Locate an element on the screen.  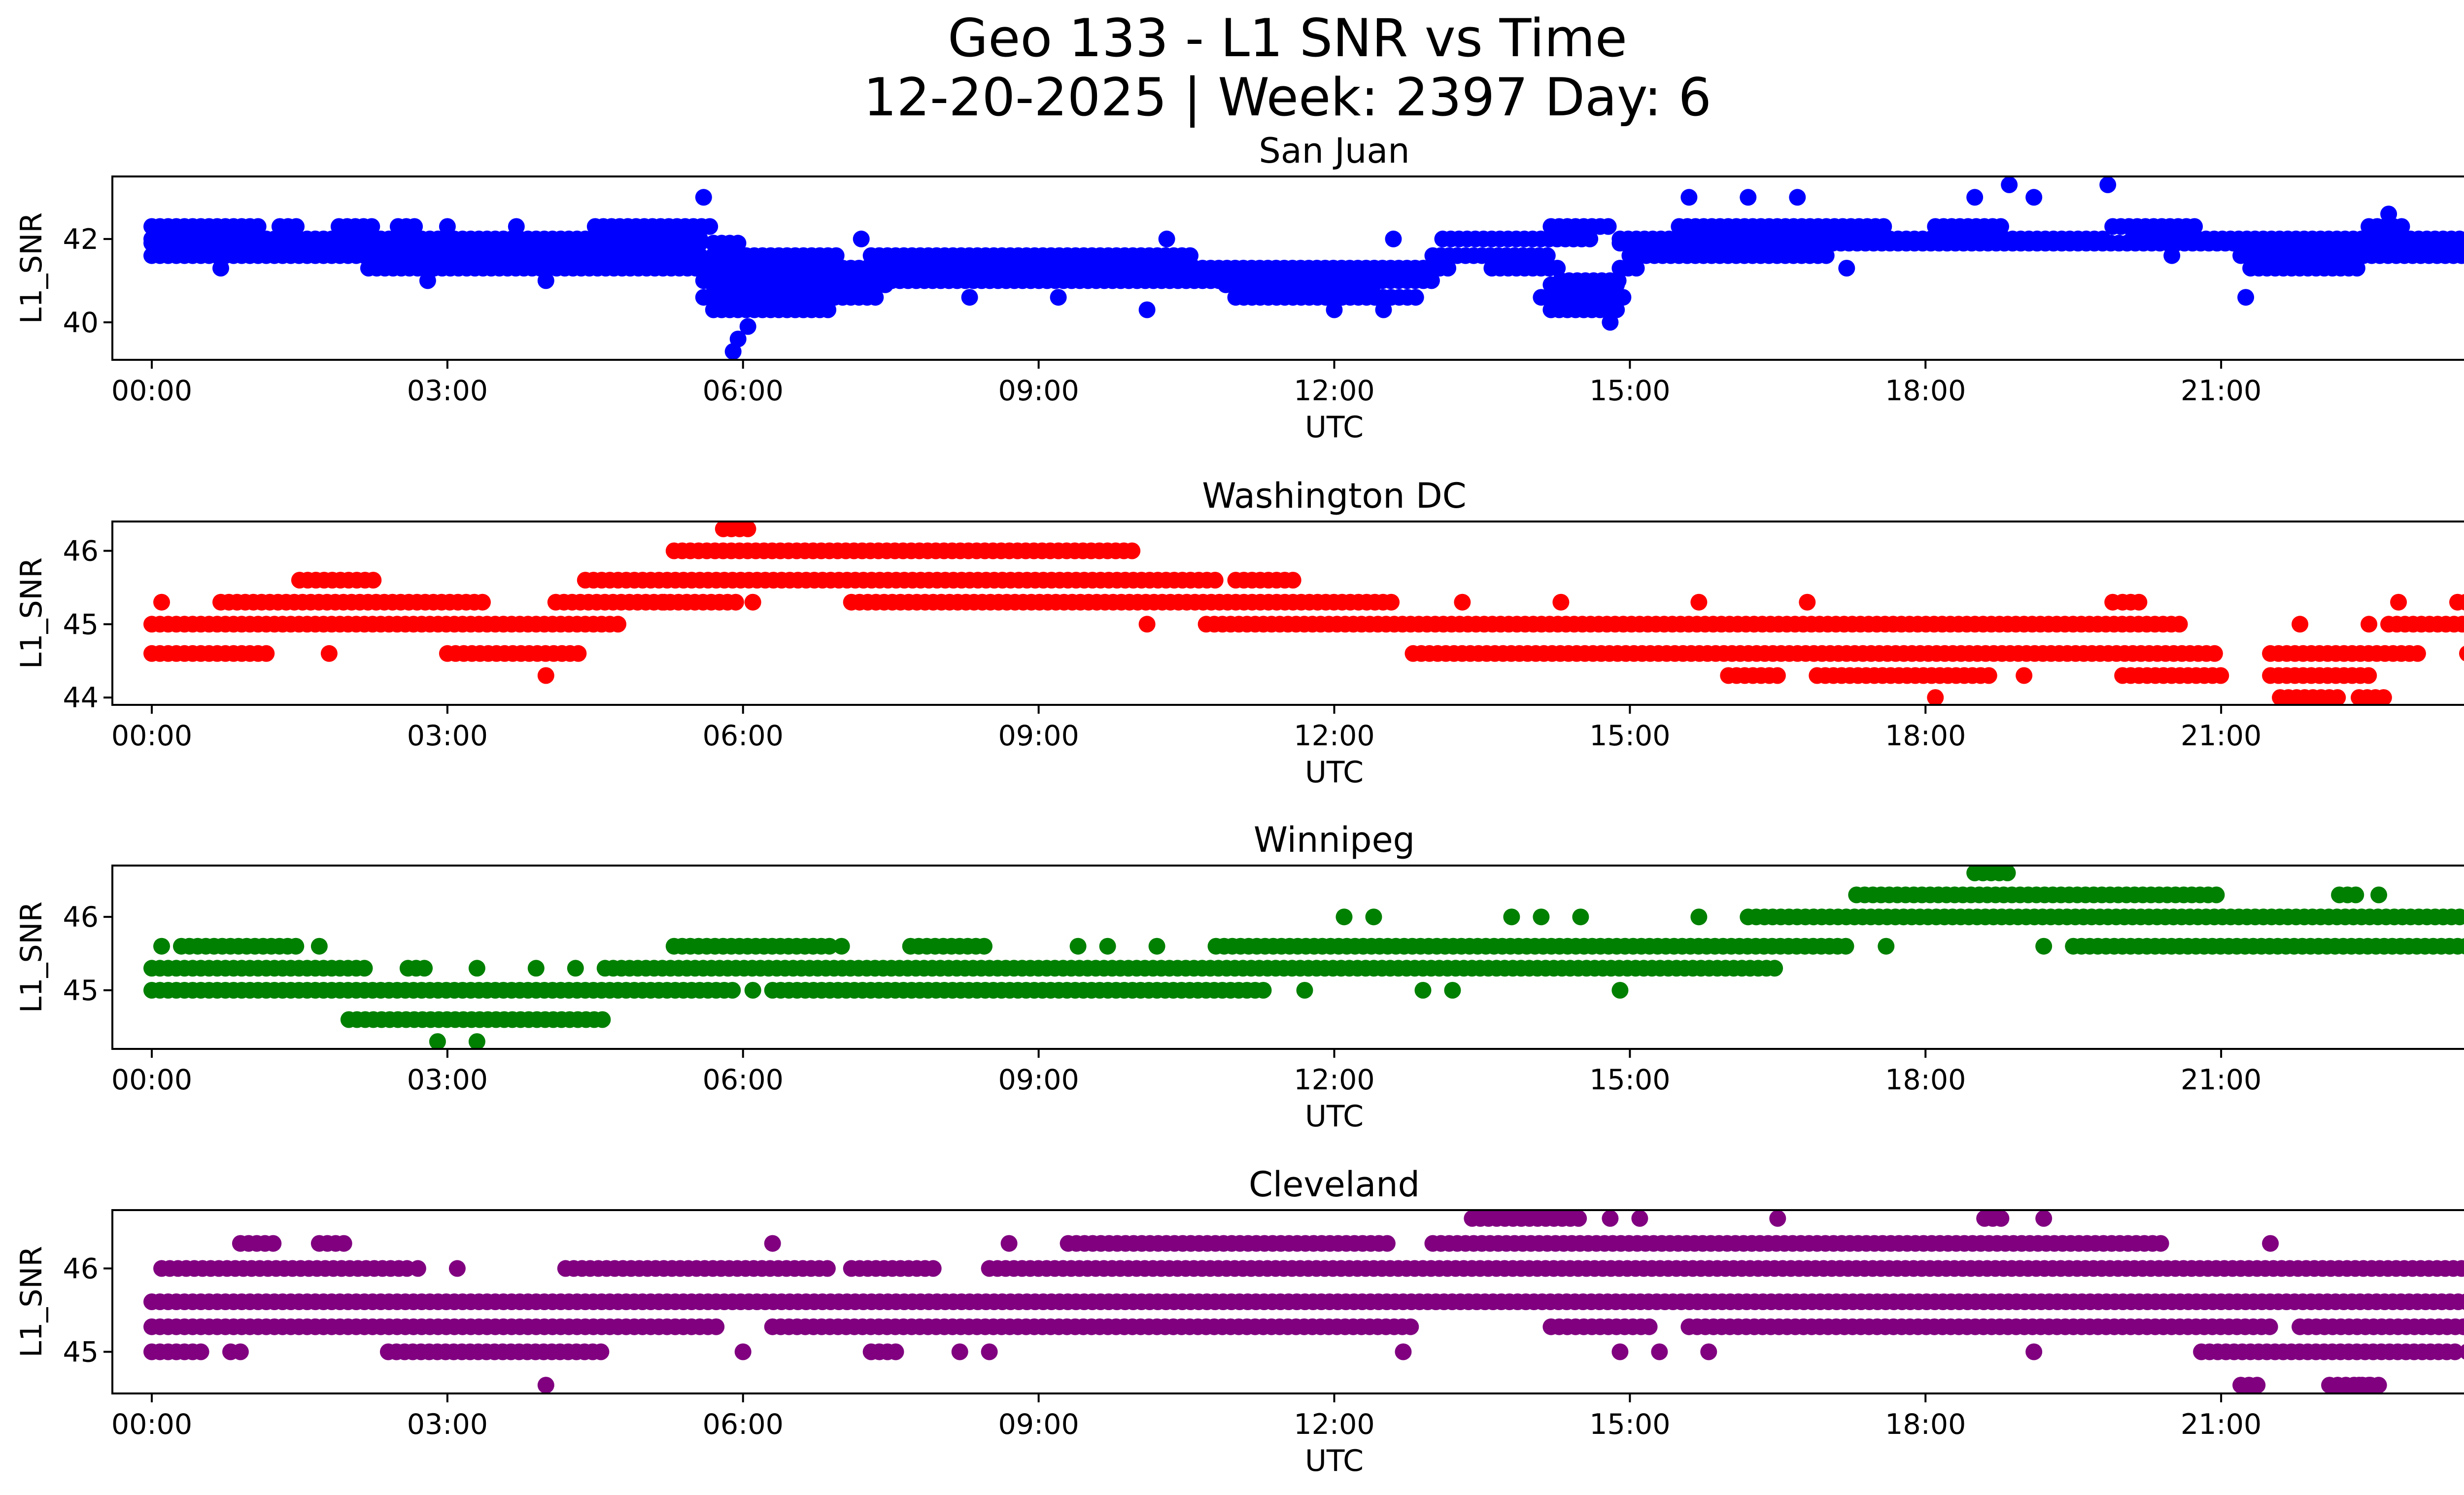
x-tick-label: 21:00 is located at coordinates (2221, 391).